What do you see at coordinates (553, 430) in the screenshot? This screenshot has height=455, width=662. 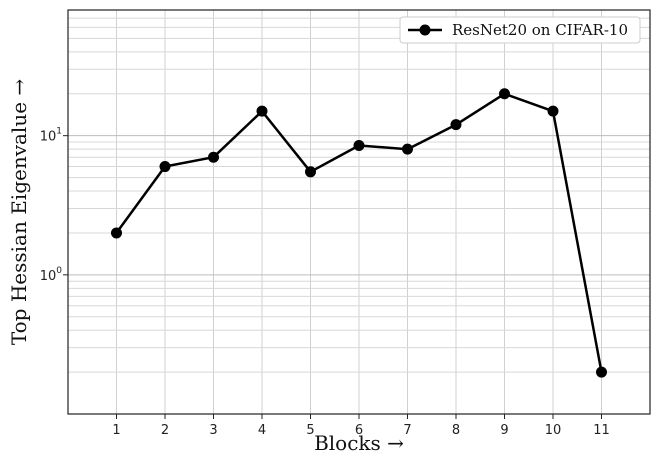 I see `x-tick-label-10: 10` at bounding box center [553, 430].